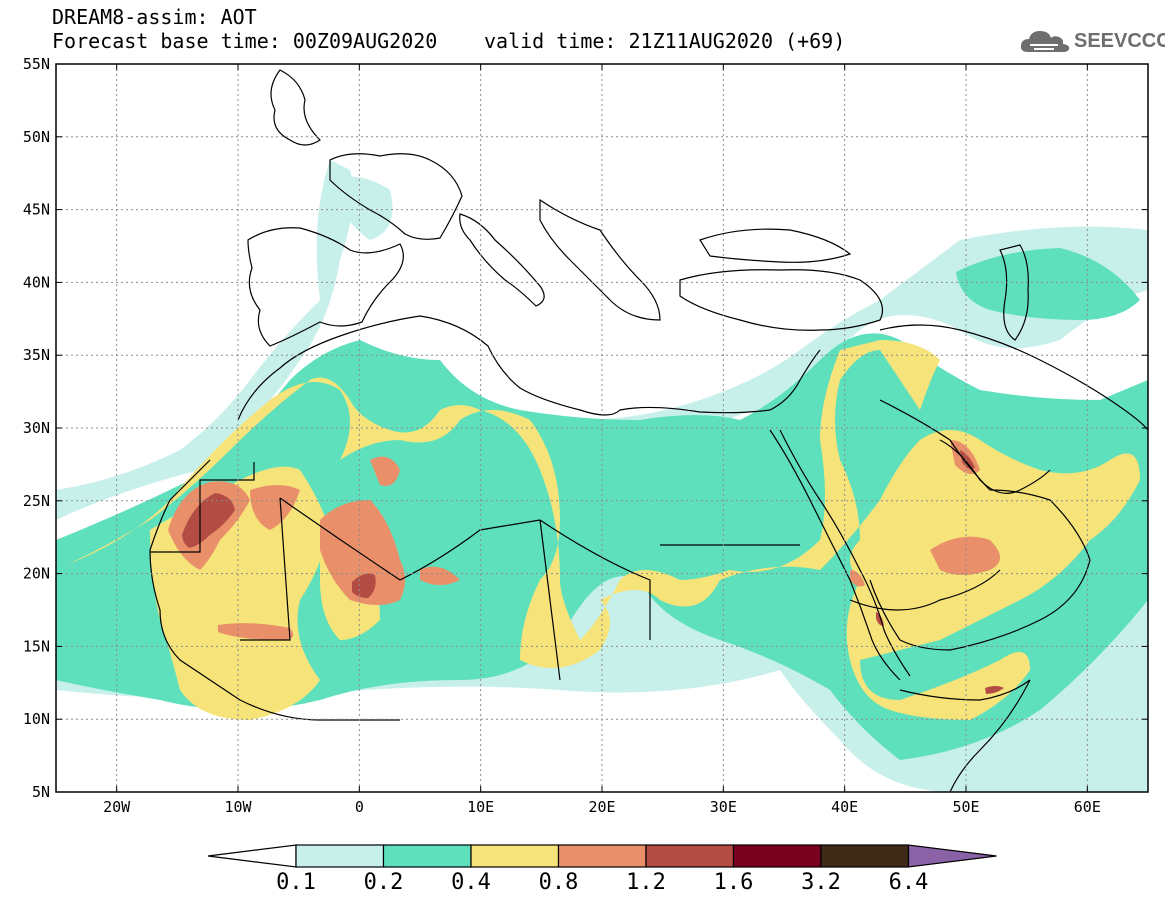 The width and height of the screenshot is (1165, 905). Describe the element at coordinates (909, 882) in the screenshot. I see `colorbar-label: 6.4` at that location.